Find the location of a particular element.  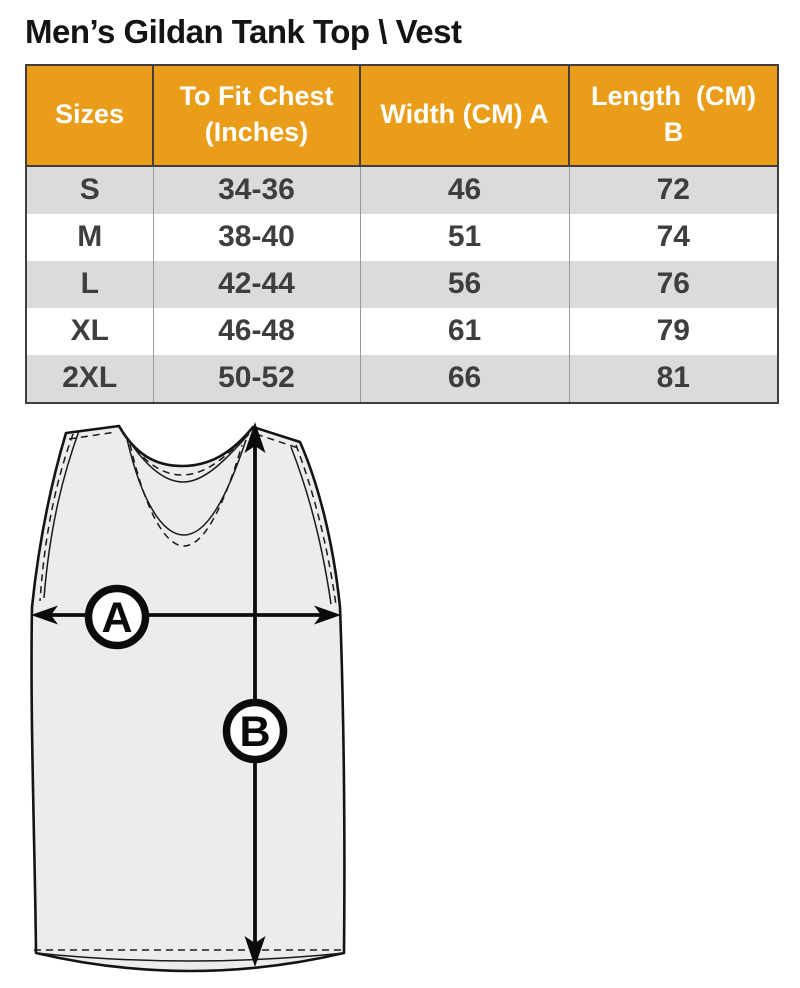

size-row: XL 46-48 61 79 is located at coordinates (402, 331).